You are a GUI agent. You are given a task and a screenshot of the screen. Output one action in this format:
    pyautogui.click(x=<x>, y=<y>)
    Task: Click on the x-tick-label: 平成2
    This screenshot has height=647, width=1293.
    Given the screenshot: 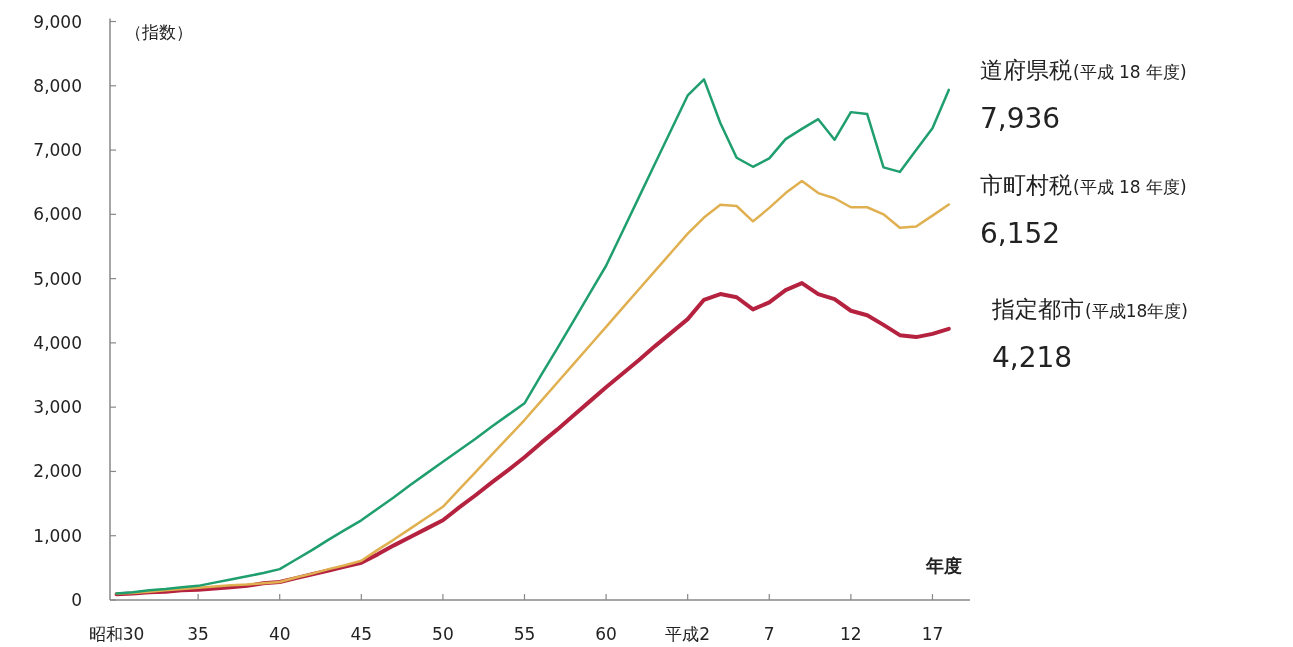 What is the action you would take?
    pyautogui.click(x=688, y=634)
    